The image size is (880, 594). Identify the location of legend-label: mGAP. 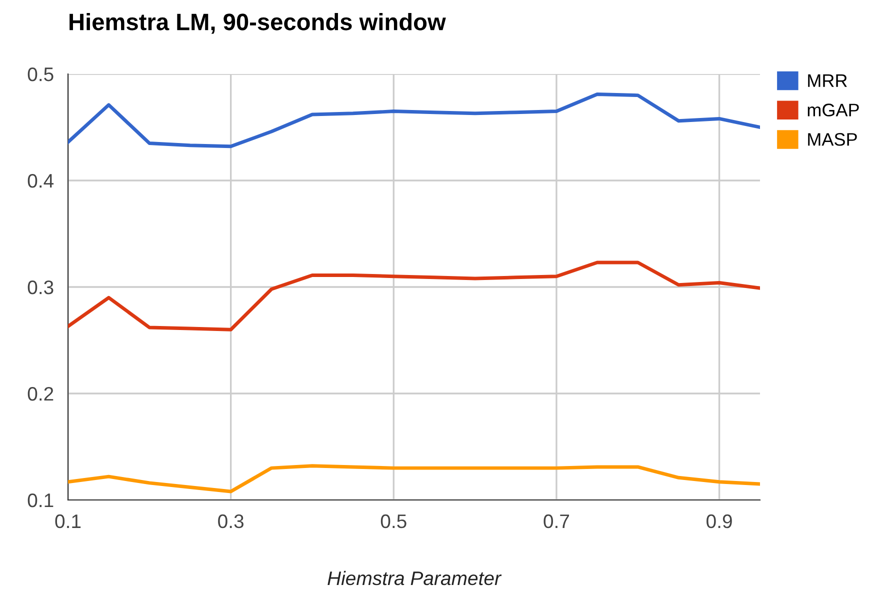
(833, 110).